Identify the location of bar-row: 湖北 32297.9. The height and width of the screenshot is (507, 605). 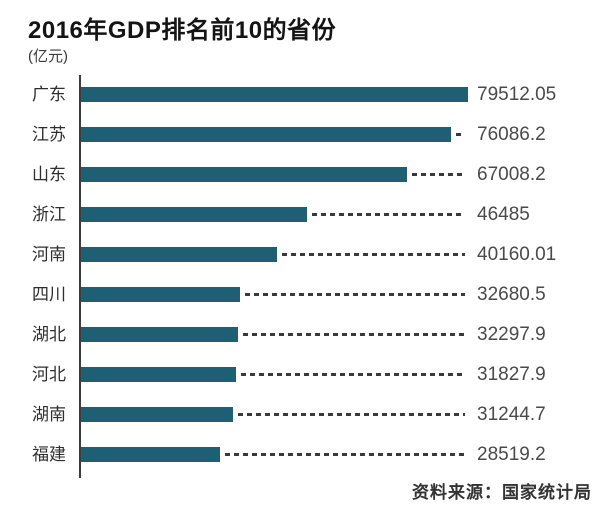
(302, 335).